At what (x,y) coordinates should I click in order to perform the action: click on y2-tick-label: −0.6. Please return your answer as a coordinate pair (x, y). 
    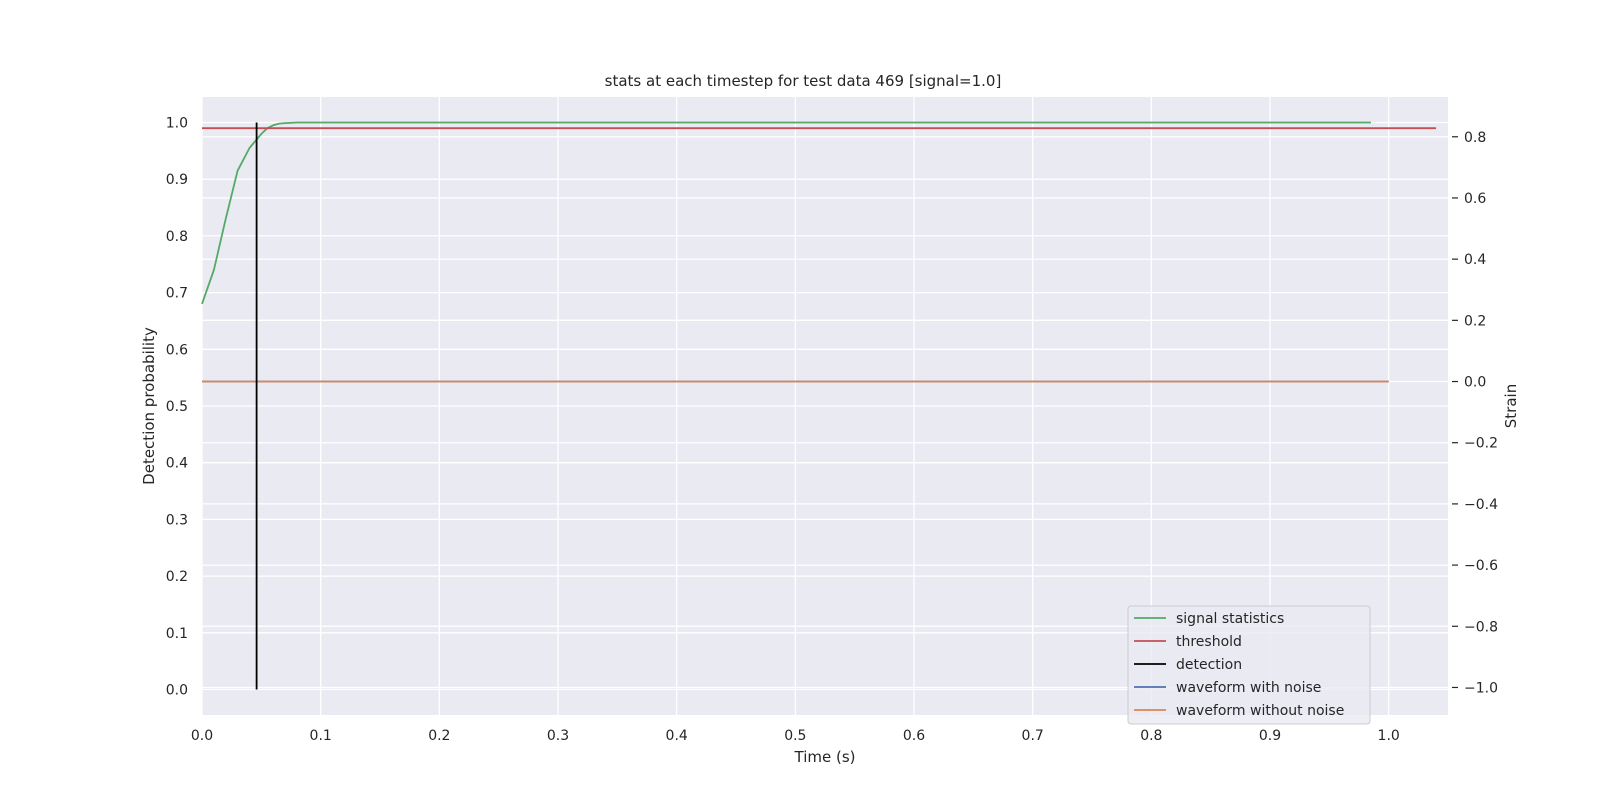
    Looking at the image, I should click on (1481, 566).